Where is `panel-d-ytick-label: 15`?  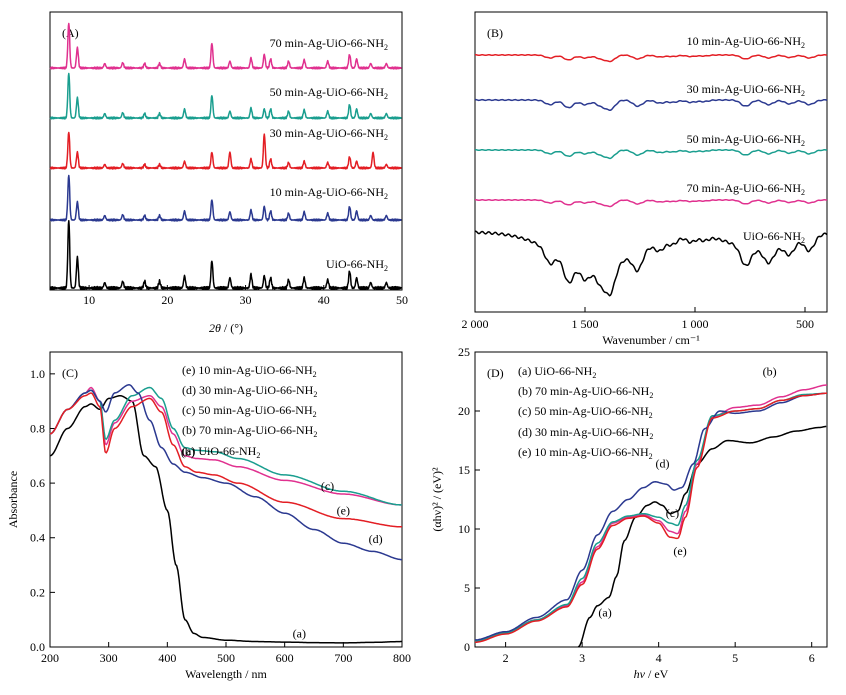 panel-d-ytick-label: 15 is located at coordinates (464, 470).